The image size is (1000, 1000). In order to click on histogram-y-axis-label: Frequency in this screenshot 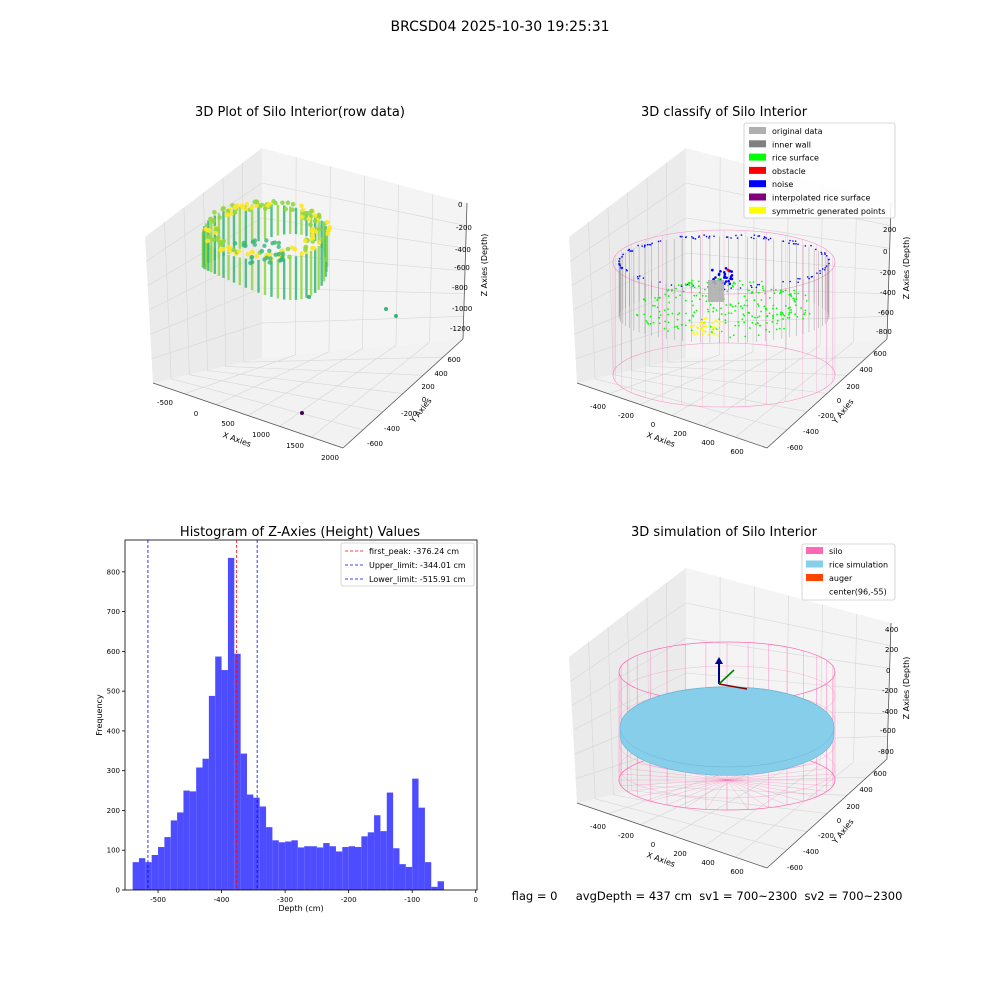, I will do `click(99, 715)`.